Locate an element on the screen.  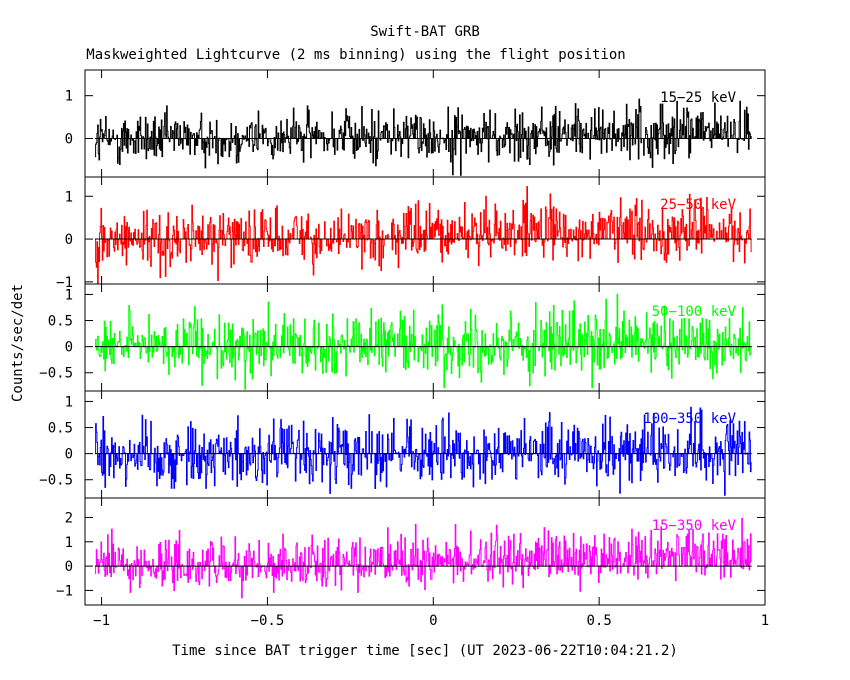
y-axis-label: Counts/sec/det is located at coordinates (18, 343).